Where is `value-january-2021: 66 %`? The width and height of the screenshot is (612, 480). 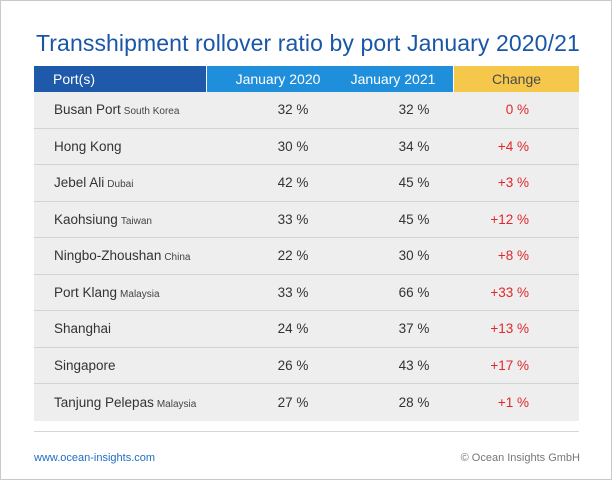 value-january-2021: 66 % is located at coordinates (414, 292).